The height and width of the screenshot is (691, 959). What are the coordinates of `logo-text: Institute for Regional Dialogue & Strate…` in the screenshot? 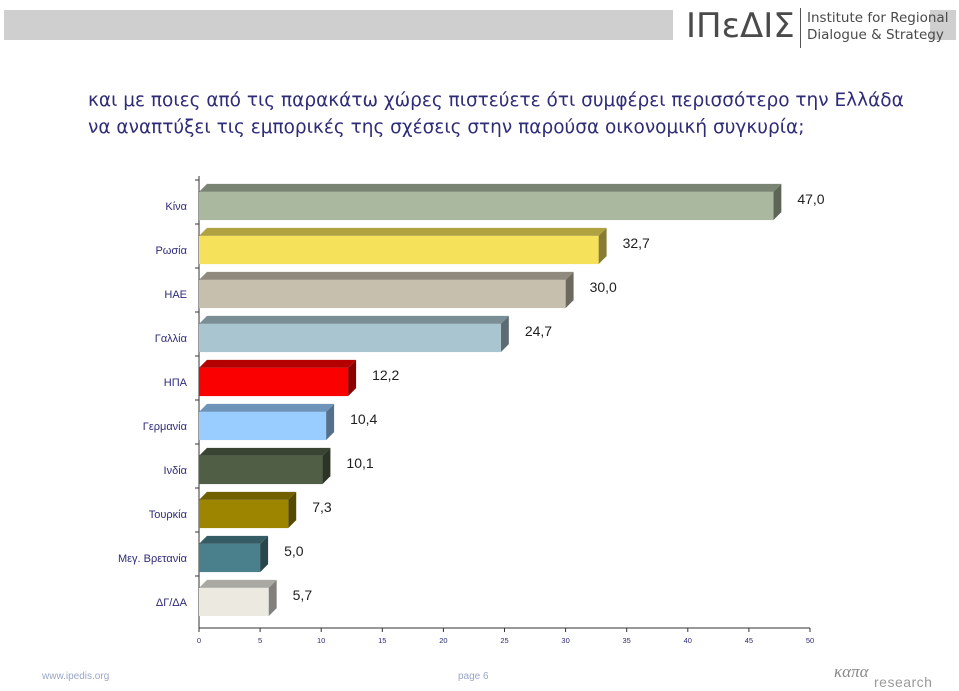 It's located at (877, 27).